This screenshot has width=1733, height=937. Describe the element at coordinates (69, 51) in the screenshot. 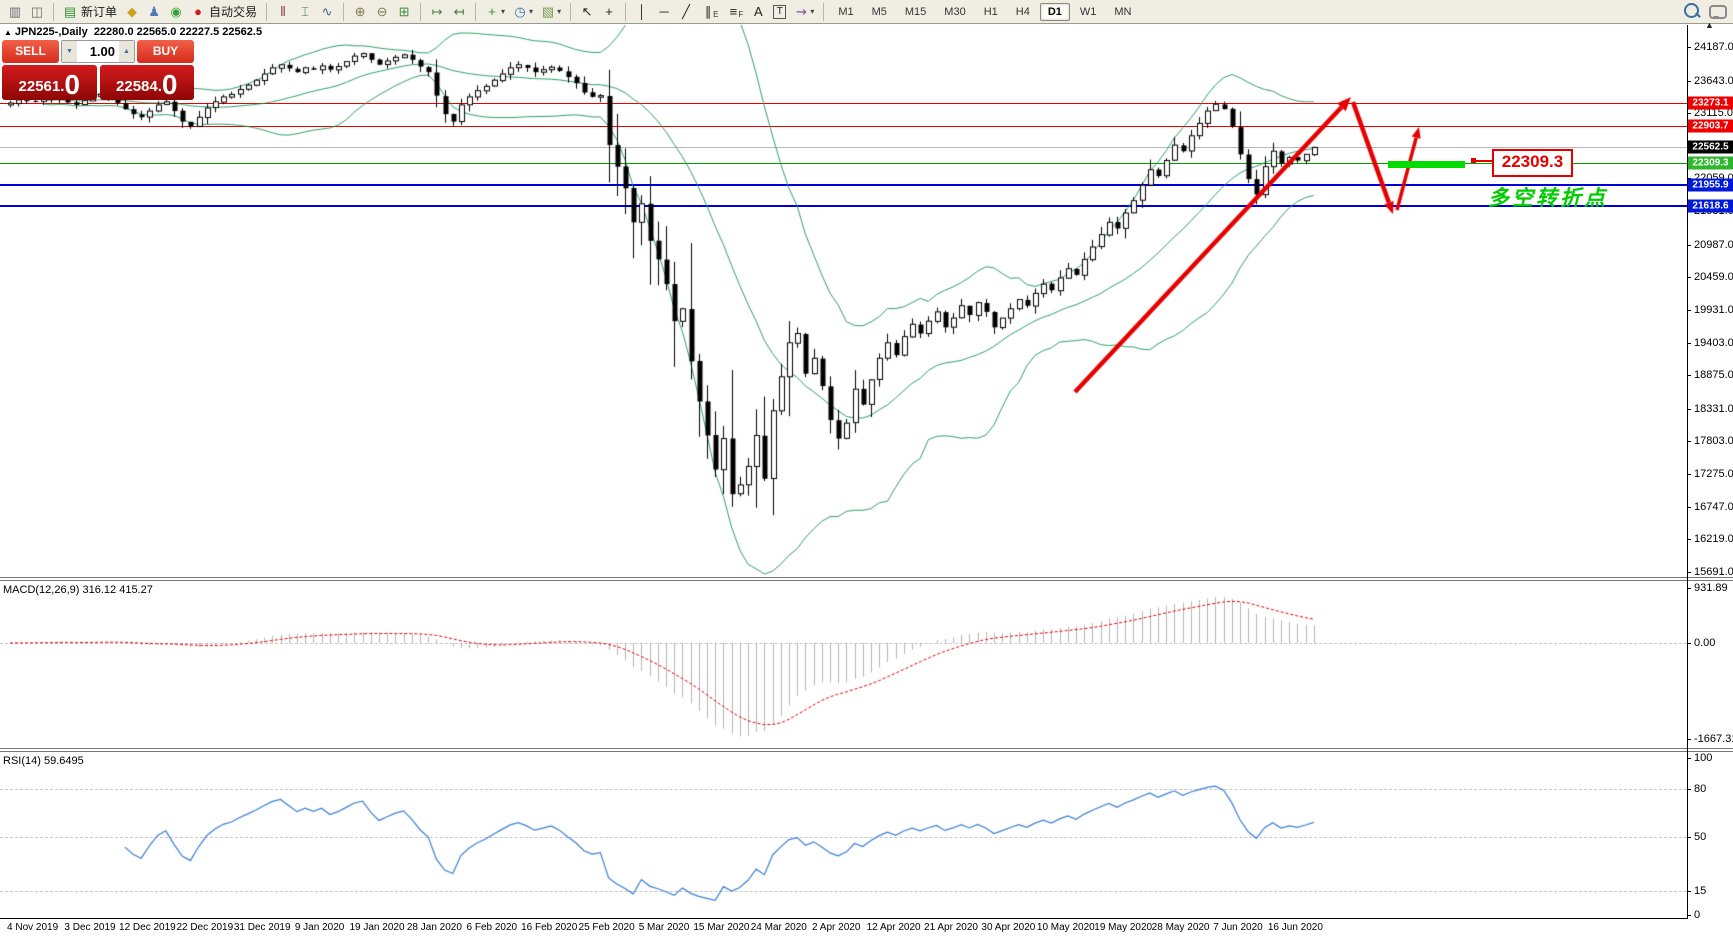

I see `volume-down-button: ▼` at that location.